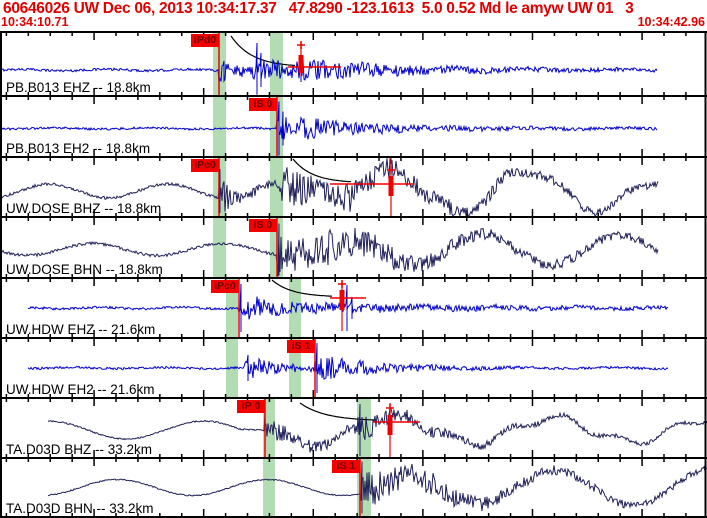 This screenshot has width=707, height=518. What do you see at coordinates (205, 40) in the screenshot?
I see `pick-label-1: iPd0` at bounding box center [205, 40].